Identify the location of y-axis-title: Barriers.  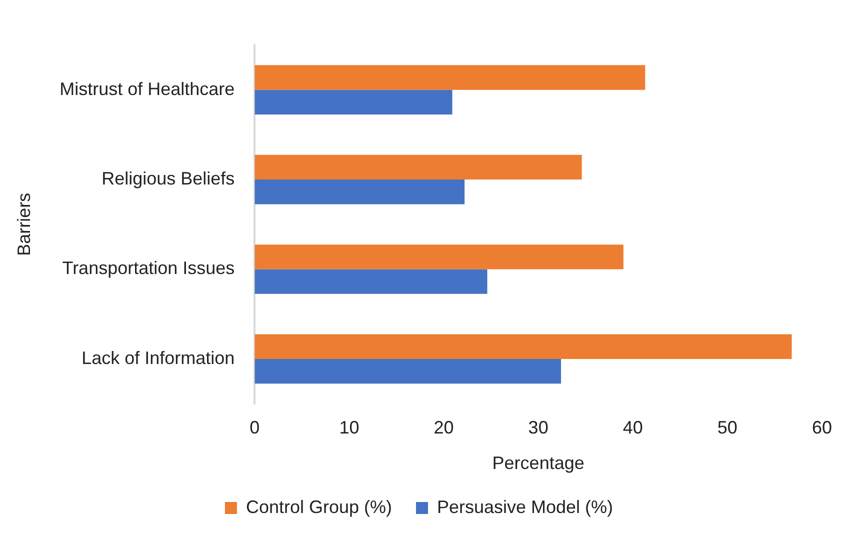
(24, 224).